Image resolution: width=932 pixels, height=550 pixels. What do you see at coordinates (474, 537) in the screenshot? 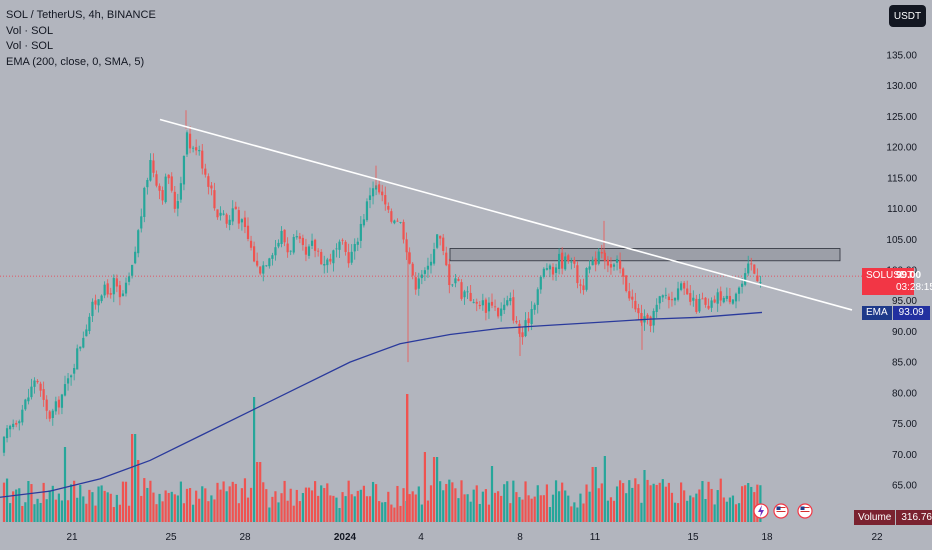
I see `time-axis: 21 25 28 2024 4 8 11 15 18 22` at bounding box center [474, 537].